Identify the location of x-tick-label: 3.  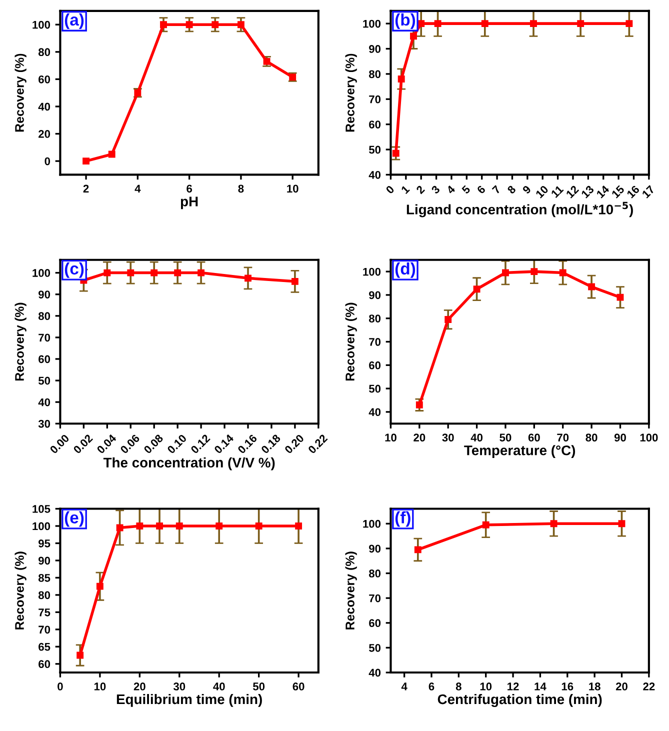
(435, 189).